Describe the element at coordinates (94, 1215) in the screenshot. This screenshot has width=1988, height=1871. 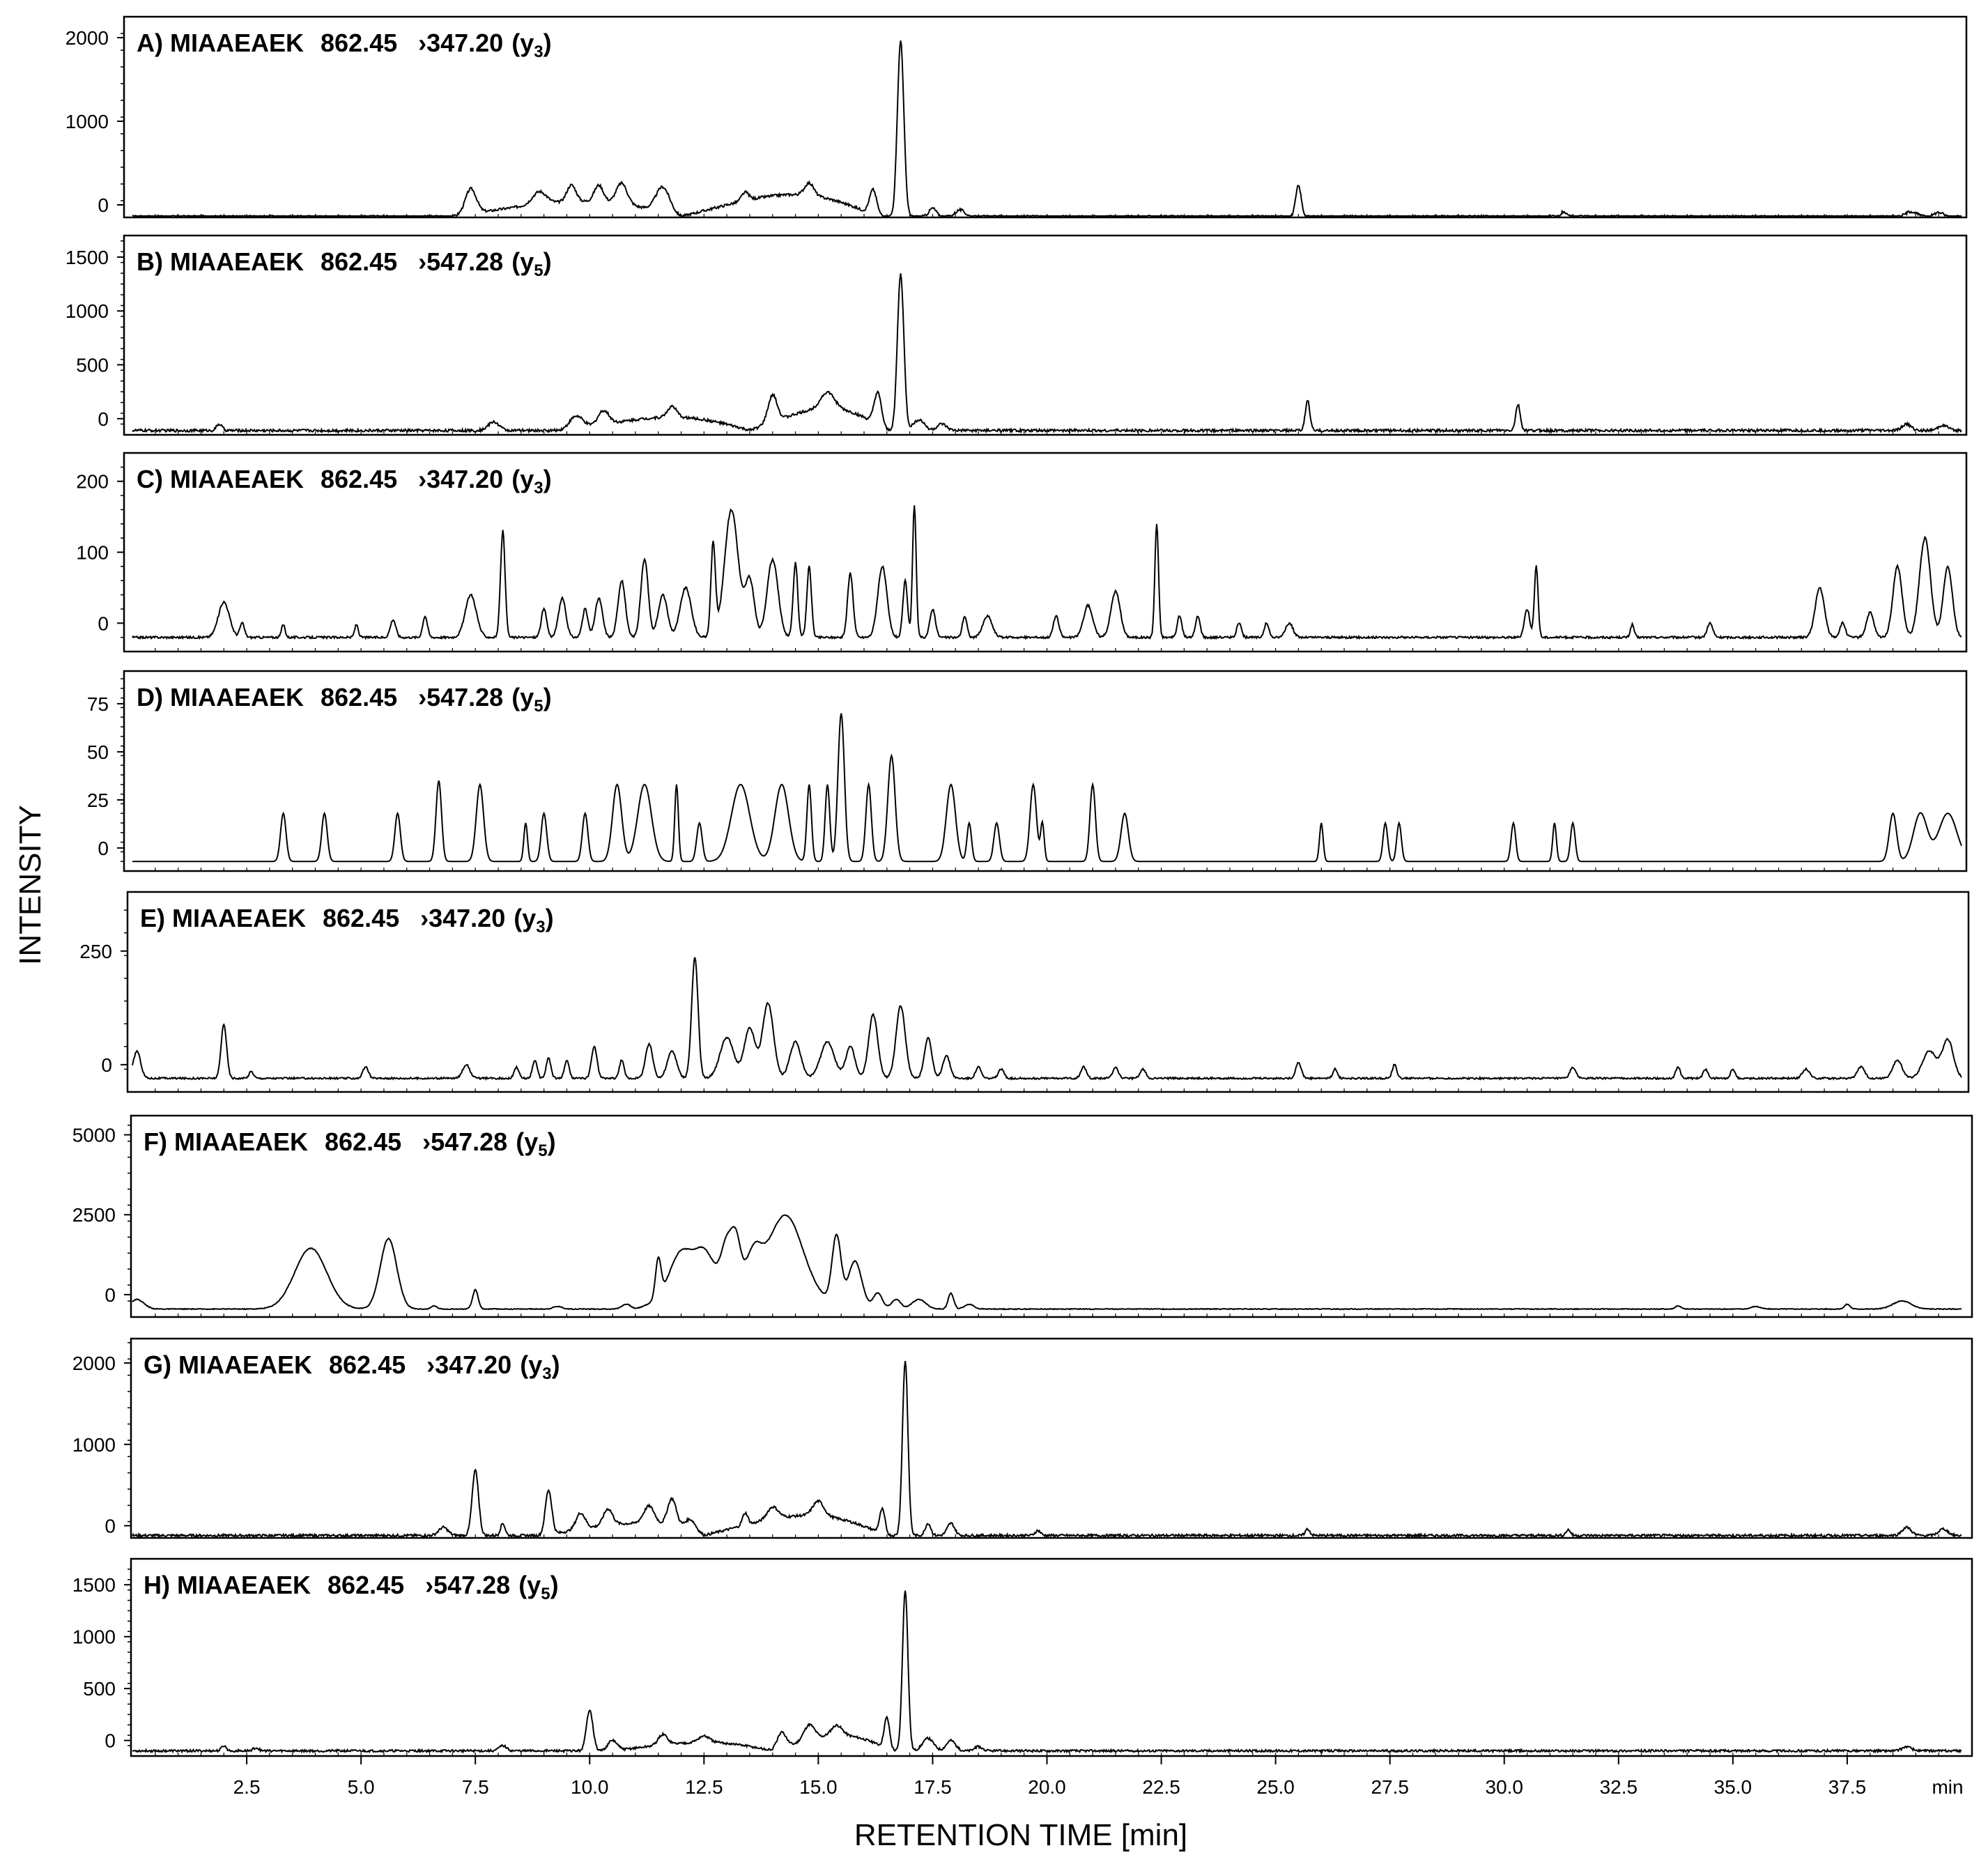
I see `y-tick-label: 2500` at that location.